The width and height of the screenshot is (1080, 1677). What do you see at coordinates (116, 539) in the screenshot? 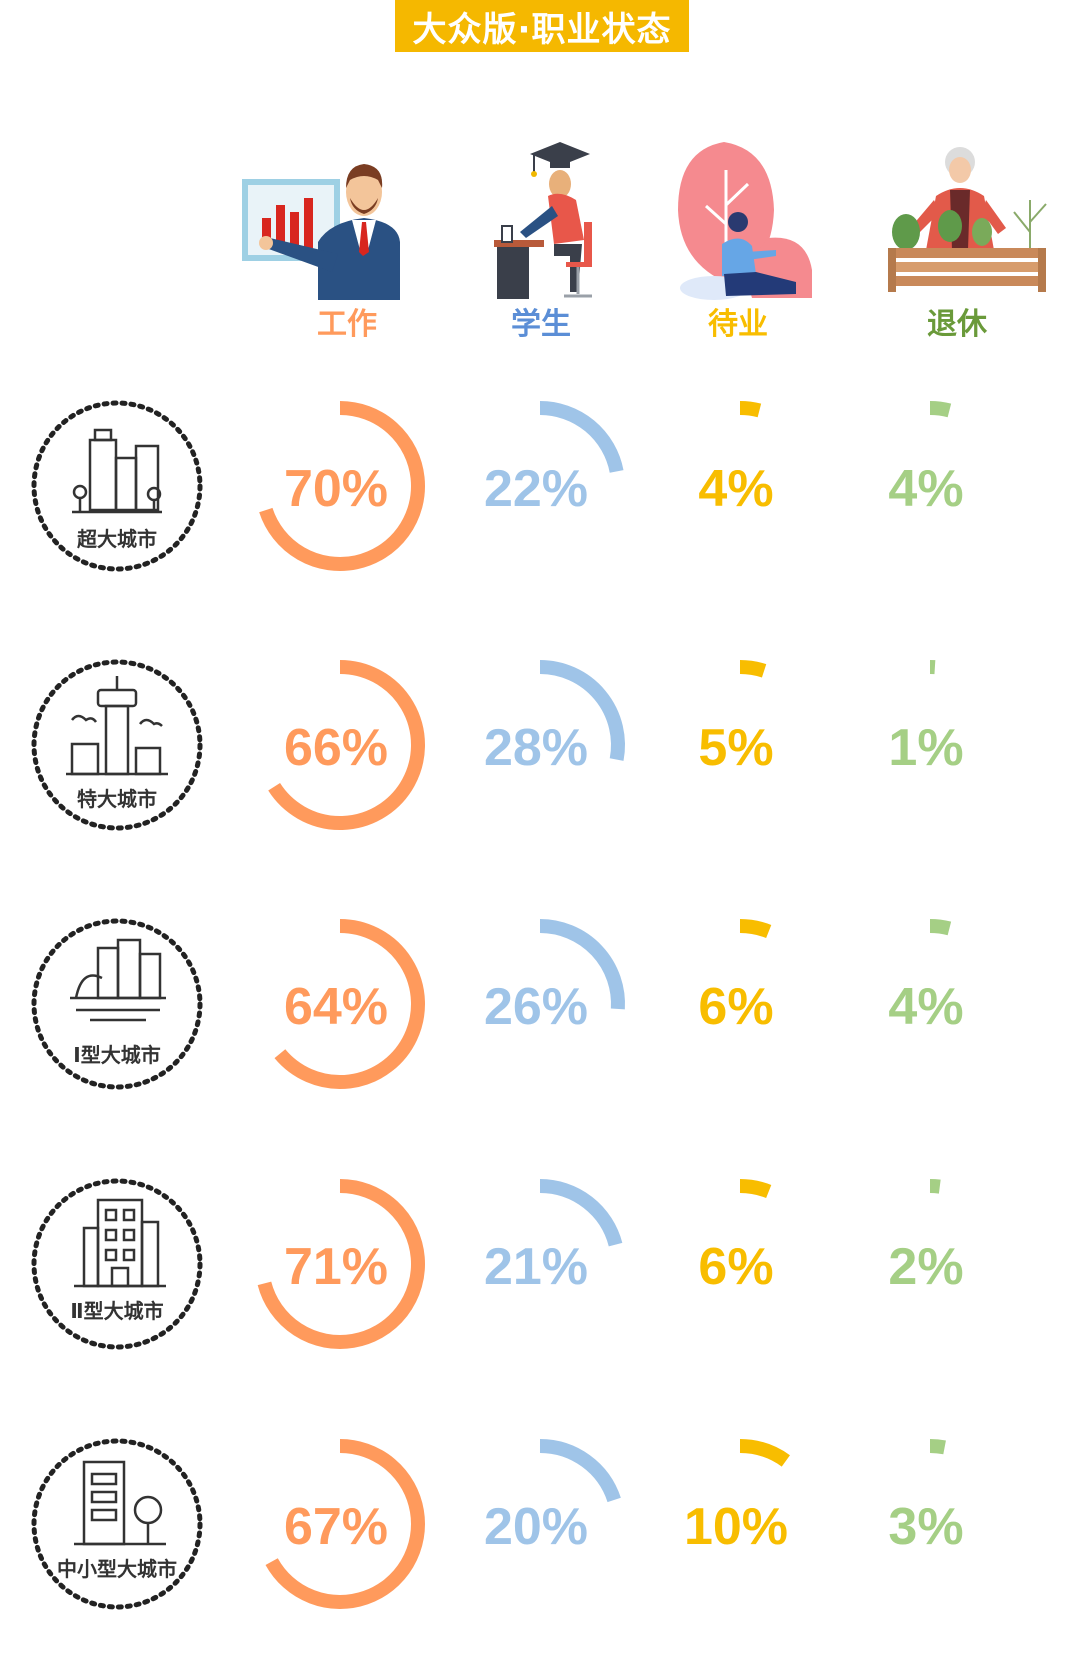
I see `city-label: 超大城市` at bounding box center [116, 539].